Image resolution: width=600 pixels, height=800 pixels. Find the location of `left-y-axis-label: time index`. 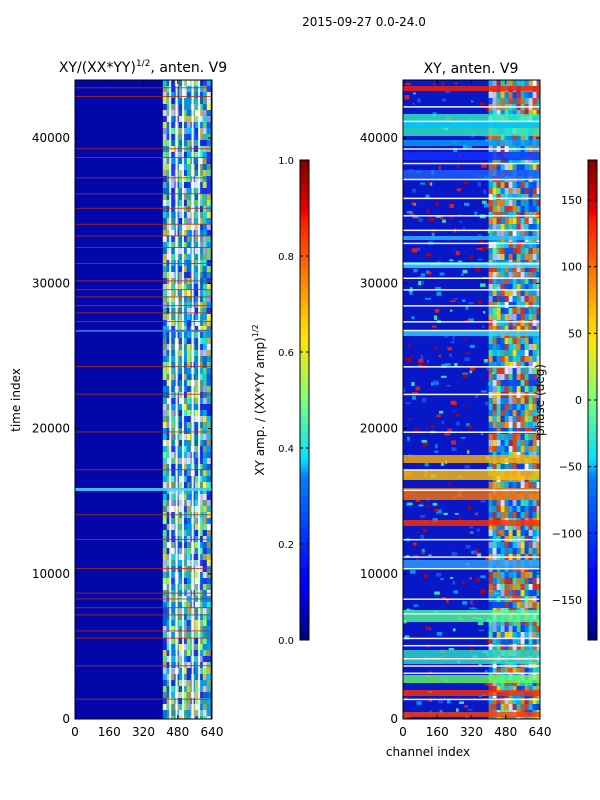

left-y-axis-label: time index is located at coordinates (16, 400).